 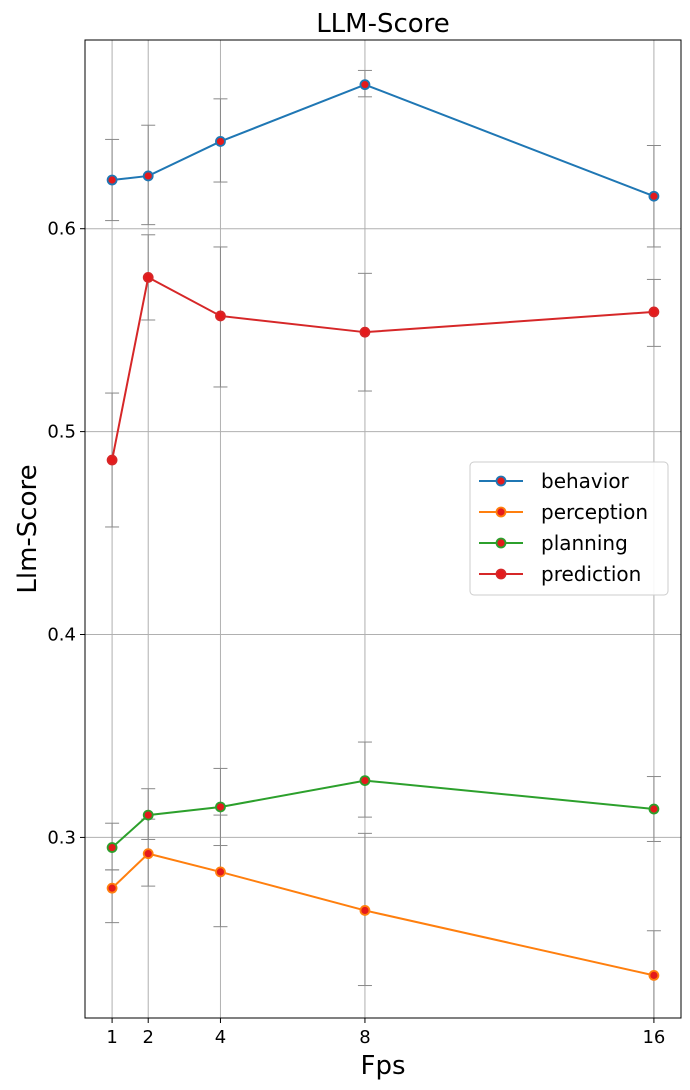 What do you see at coordinates (382, 1066) in the screenshot?
I see `x-axis-label: Fps` at bounding box center [382, 1066].